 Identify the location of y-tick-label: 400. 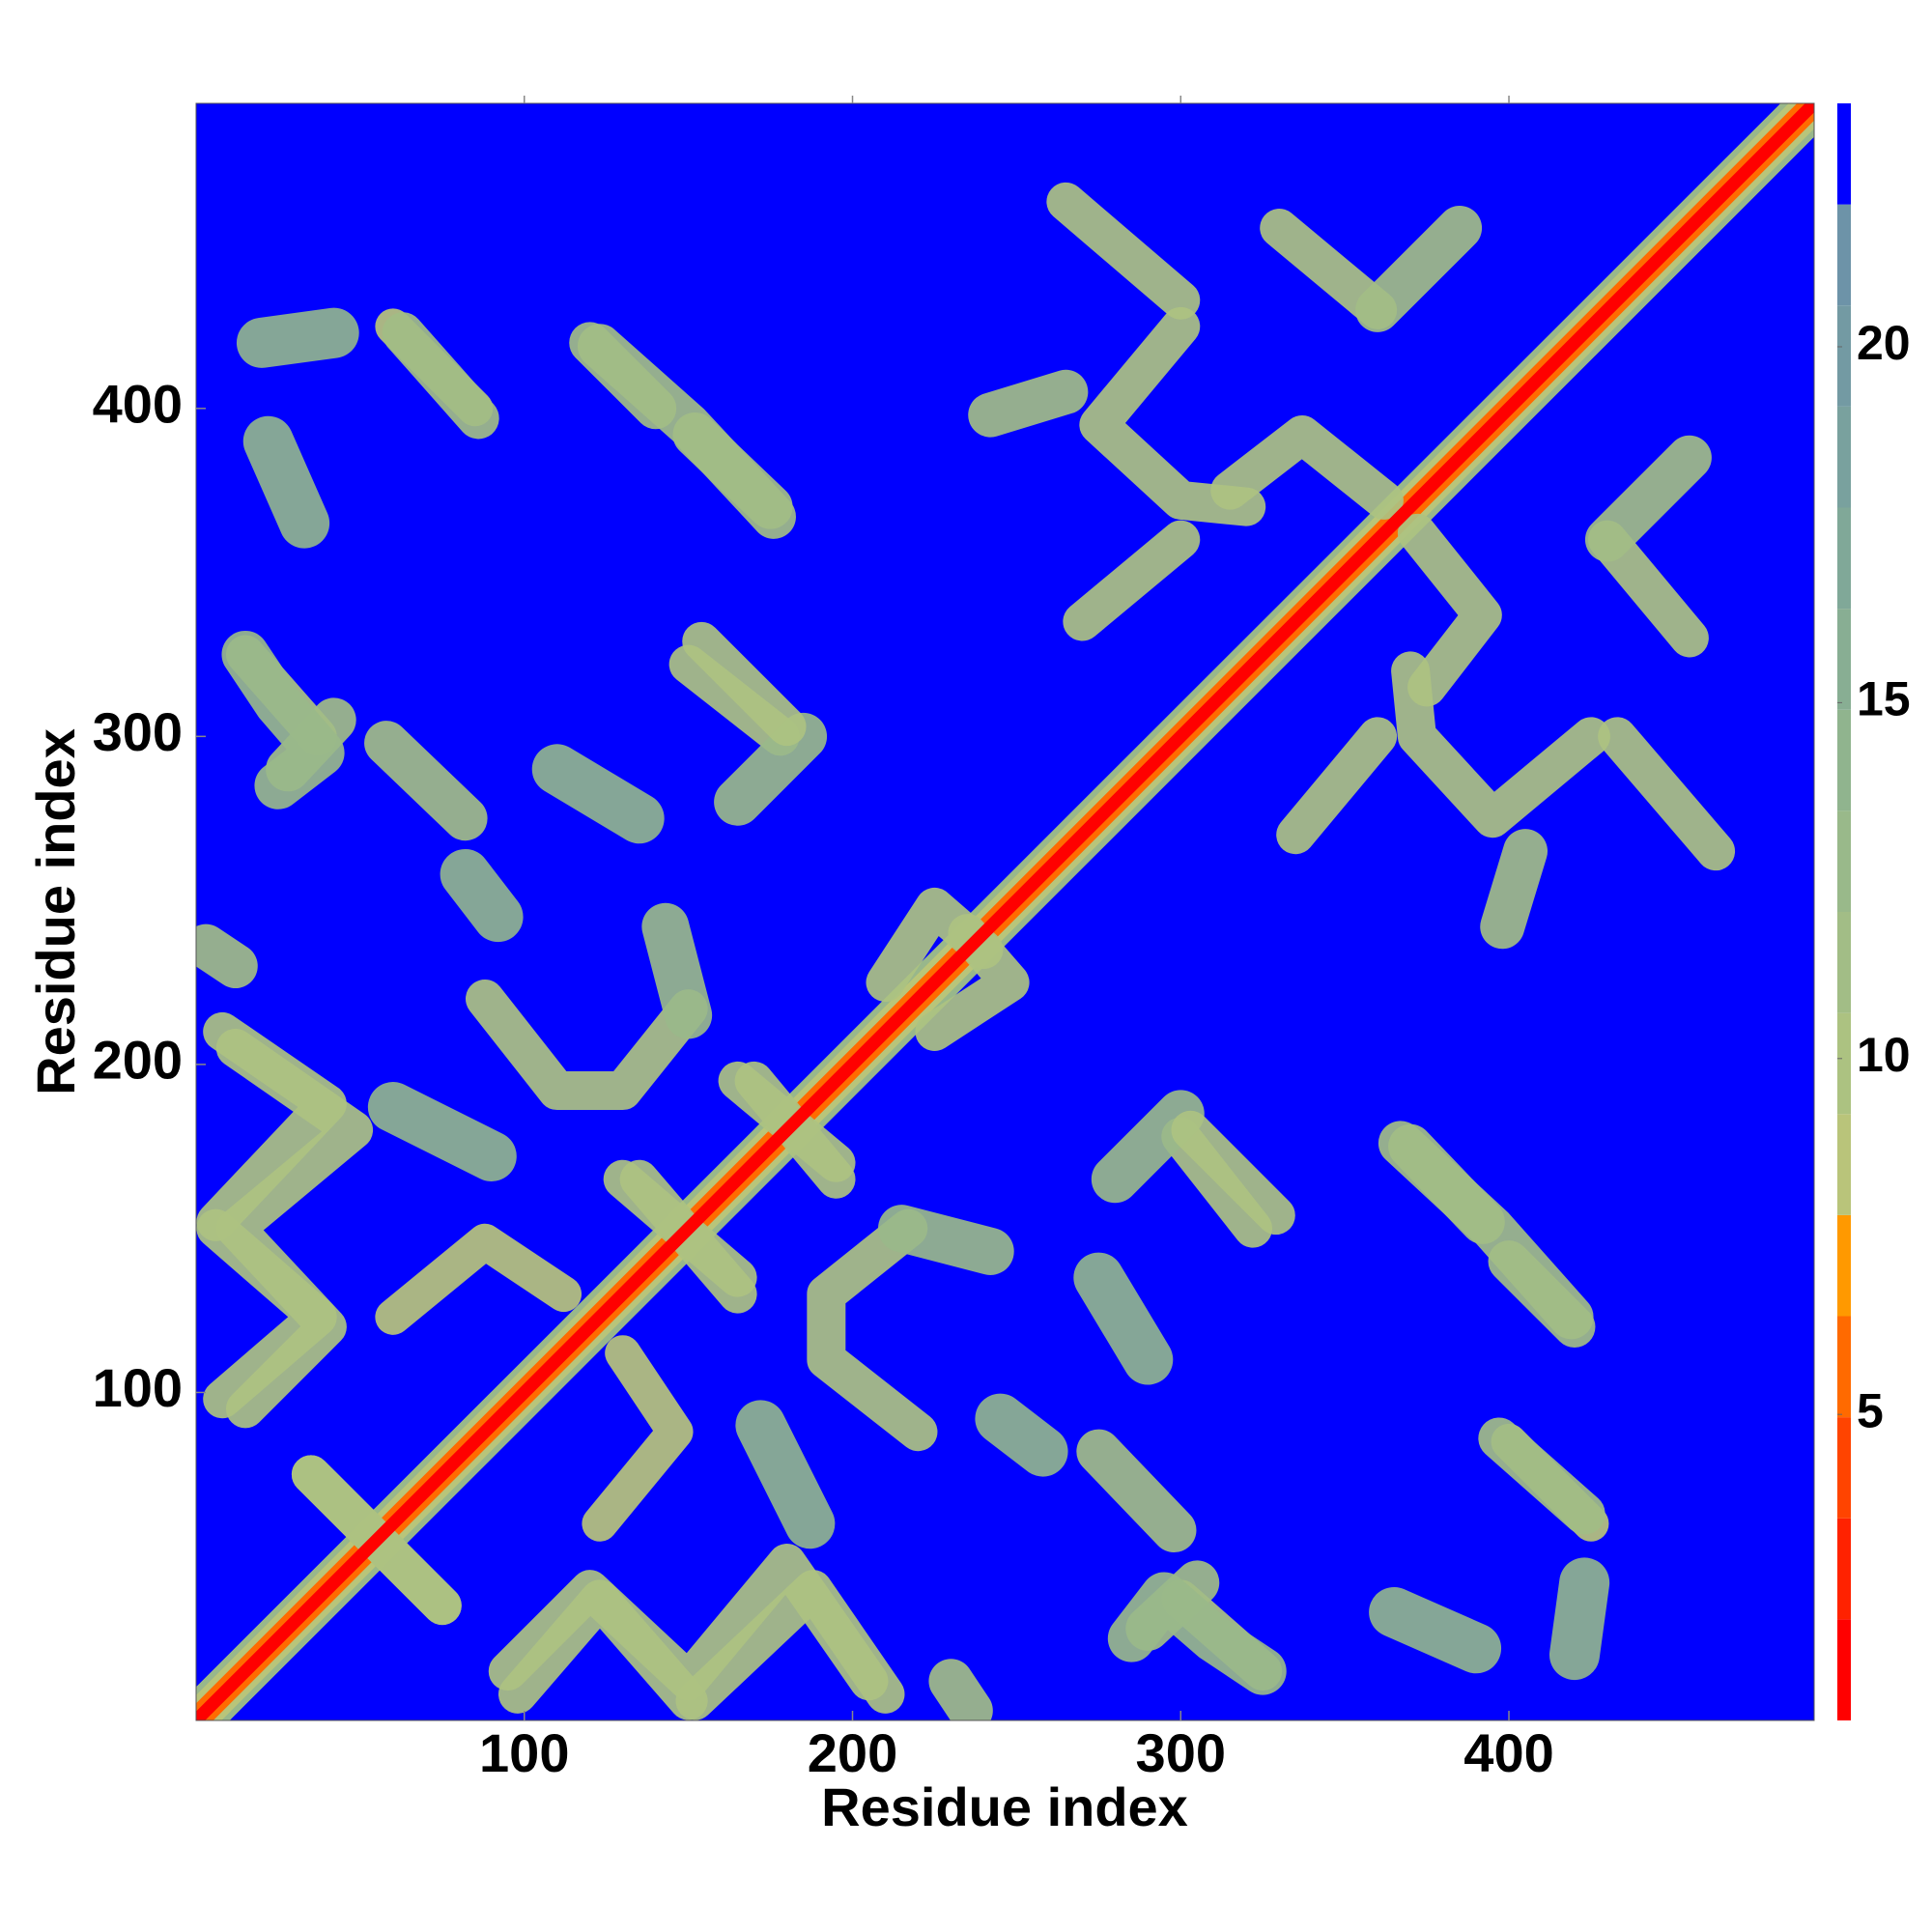
(138, 404).